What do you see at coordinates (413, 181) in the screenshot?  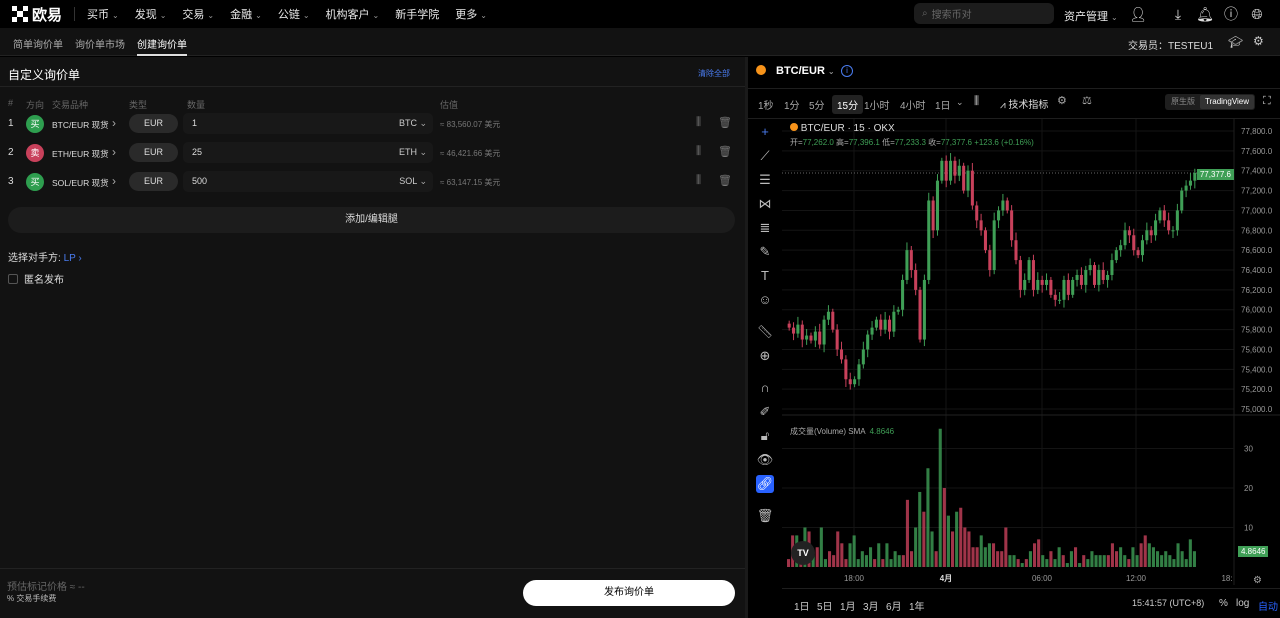 I see `unit-selector: SOL ⌄` at bounding box center [413, 181].